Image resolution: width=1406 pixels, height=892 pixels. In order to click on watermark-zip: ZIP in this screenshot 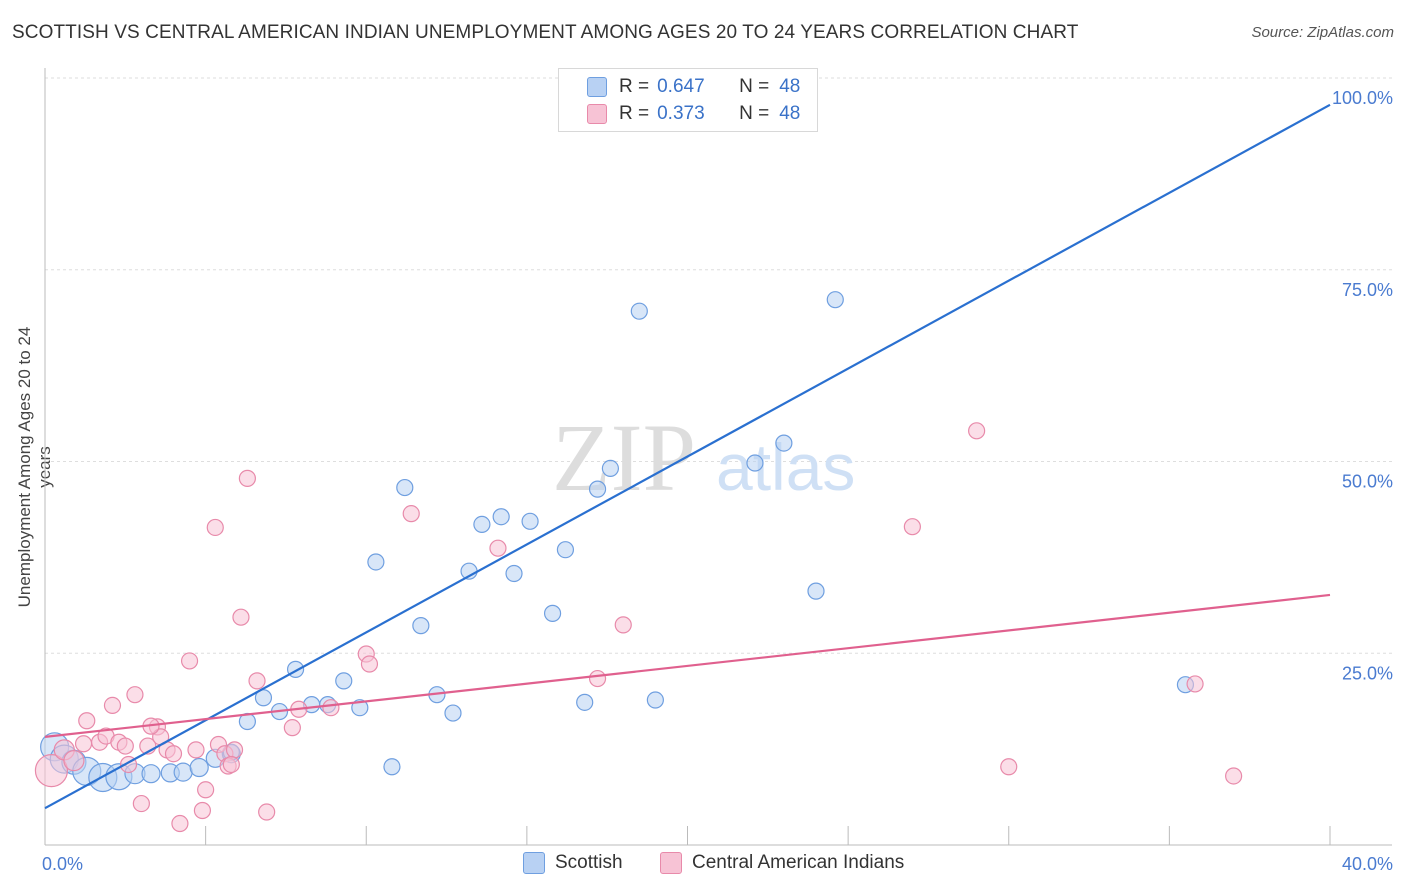, I will do `click(624, 457)`.